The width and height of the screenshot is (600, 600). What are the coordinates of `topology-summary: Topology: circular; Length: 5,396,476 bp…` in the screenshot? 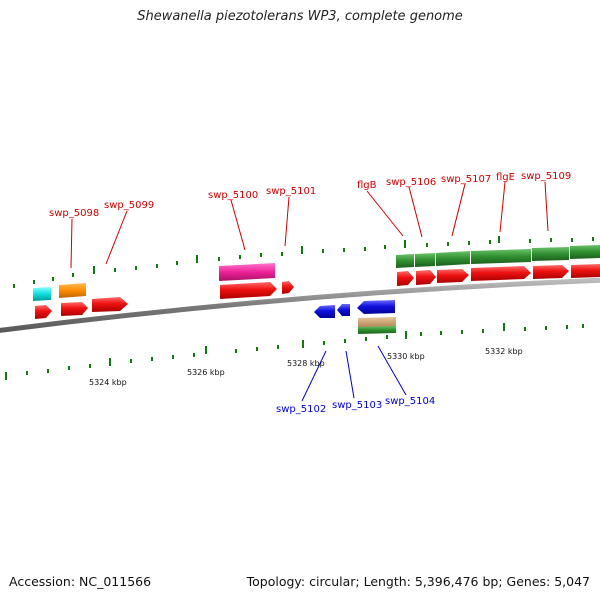 It's located at (418, 581).